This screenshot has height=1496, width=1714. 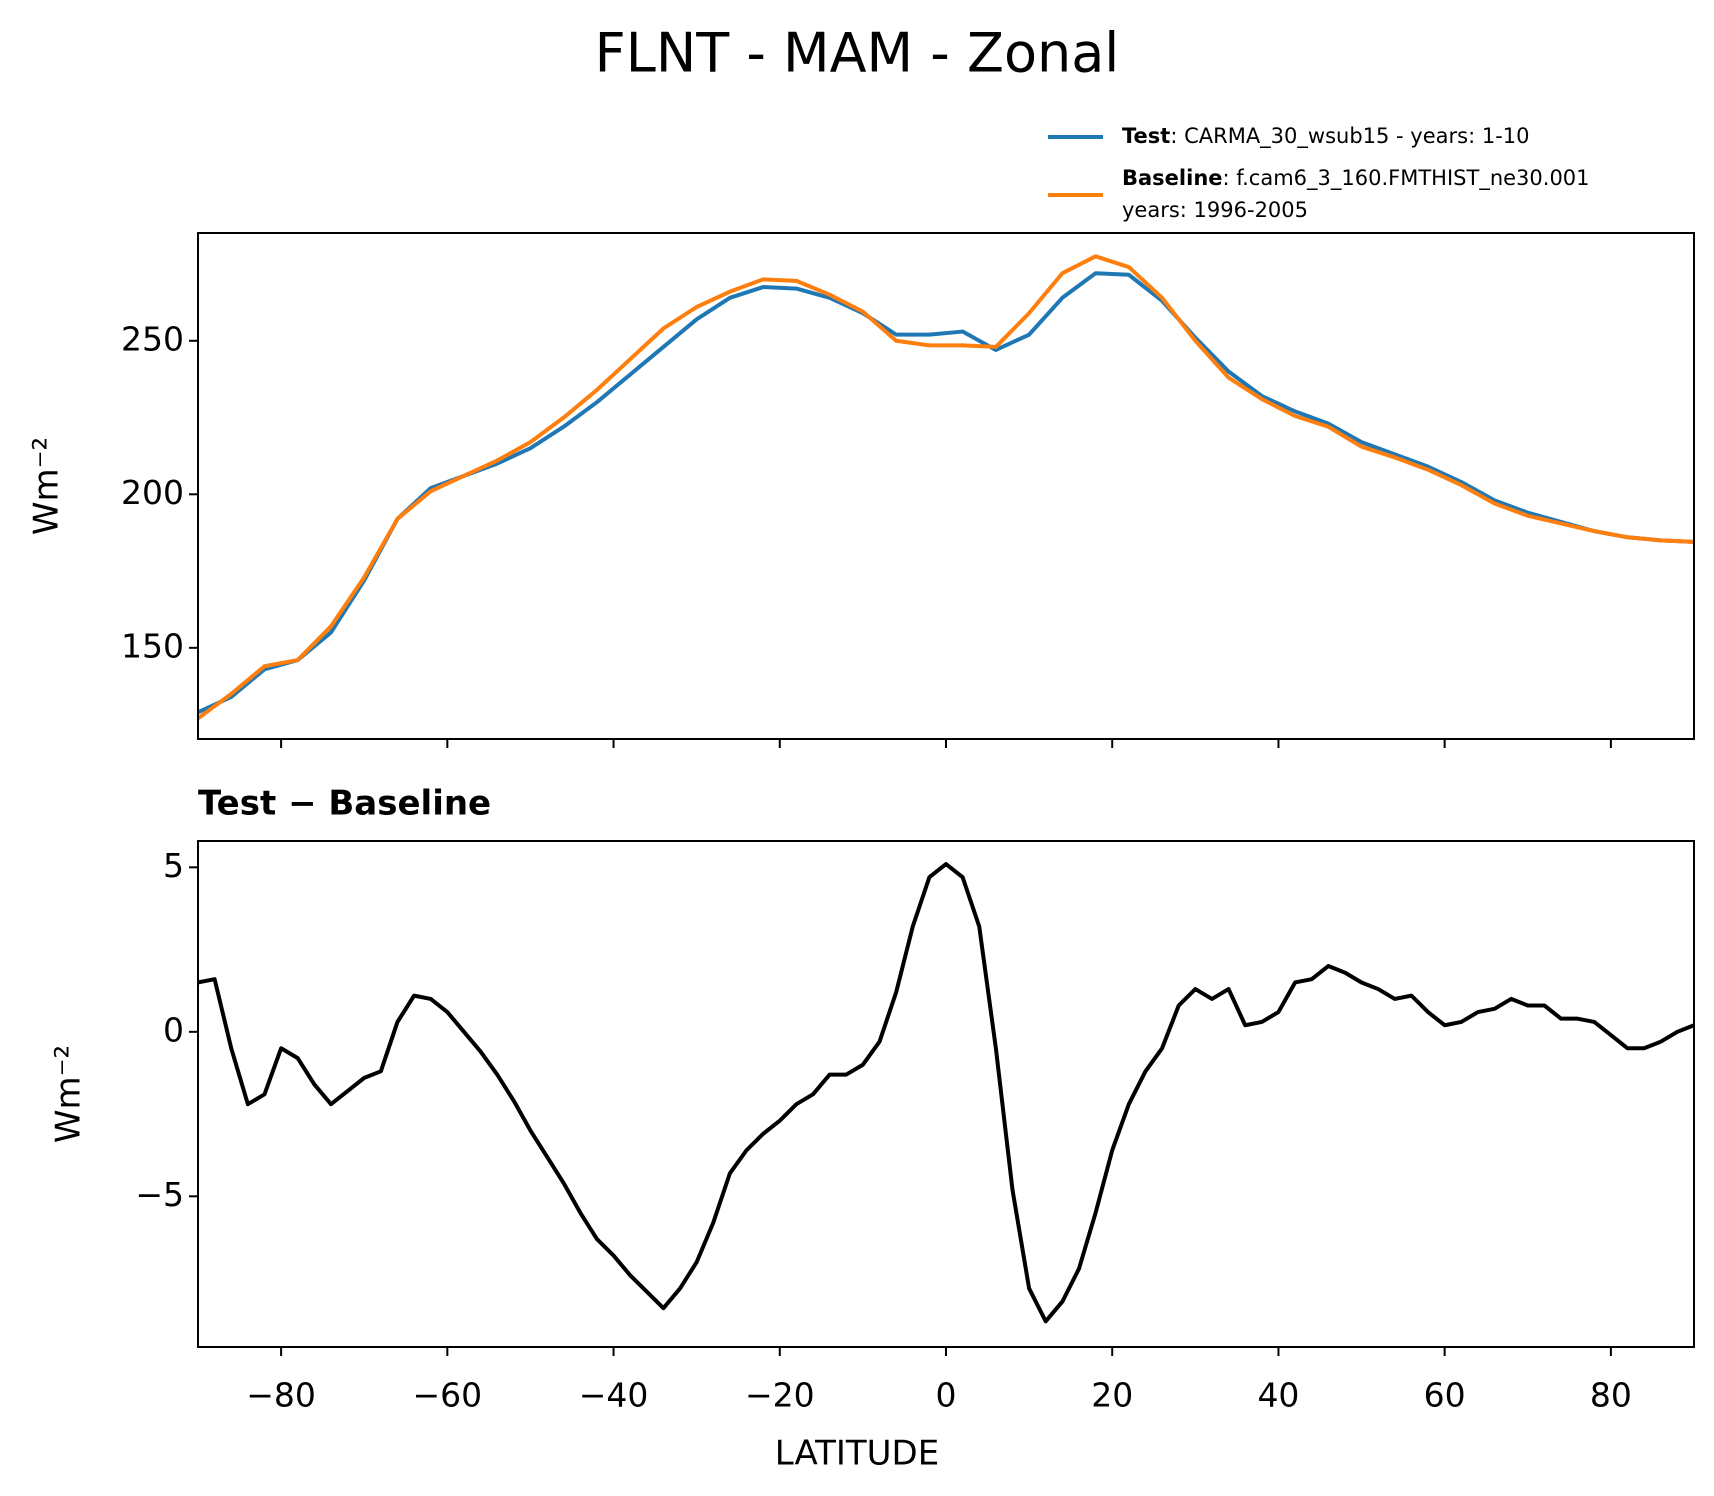 What do you see at coordinates (448, 1395) in the screenshot?
I see `x-tick-label: −60` at bounding box center [448, 1395].